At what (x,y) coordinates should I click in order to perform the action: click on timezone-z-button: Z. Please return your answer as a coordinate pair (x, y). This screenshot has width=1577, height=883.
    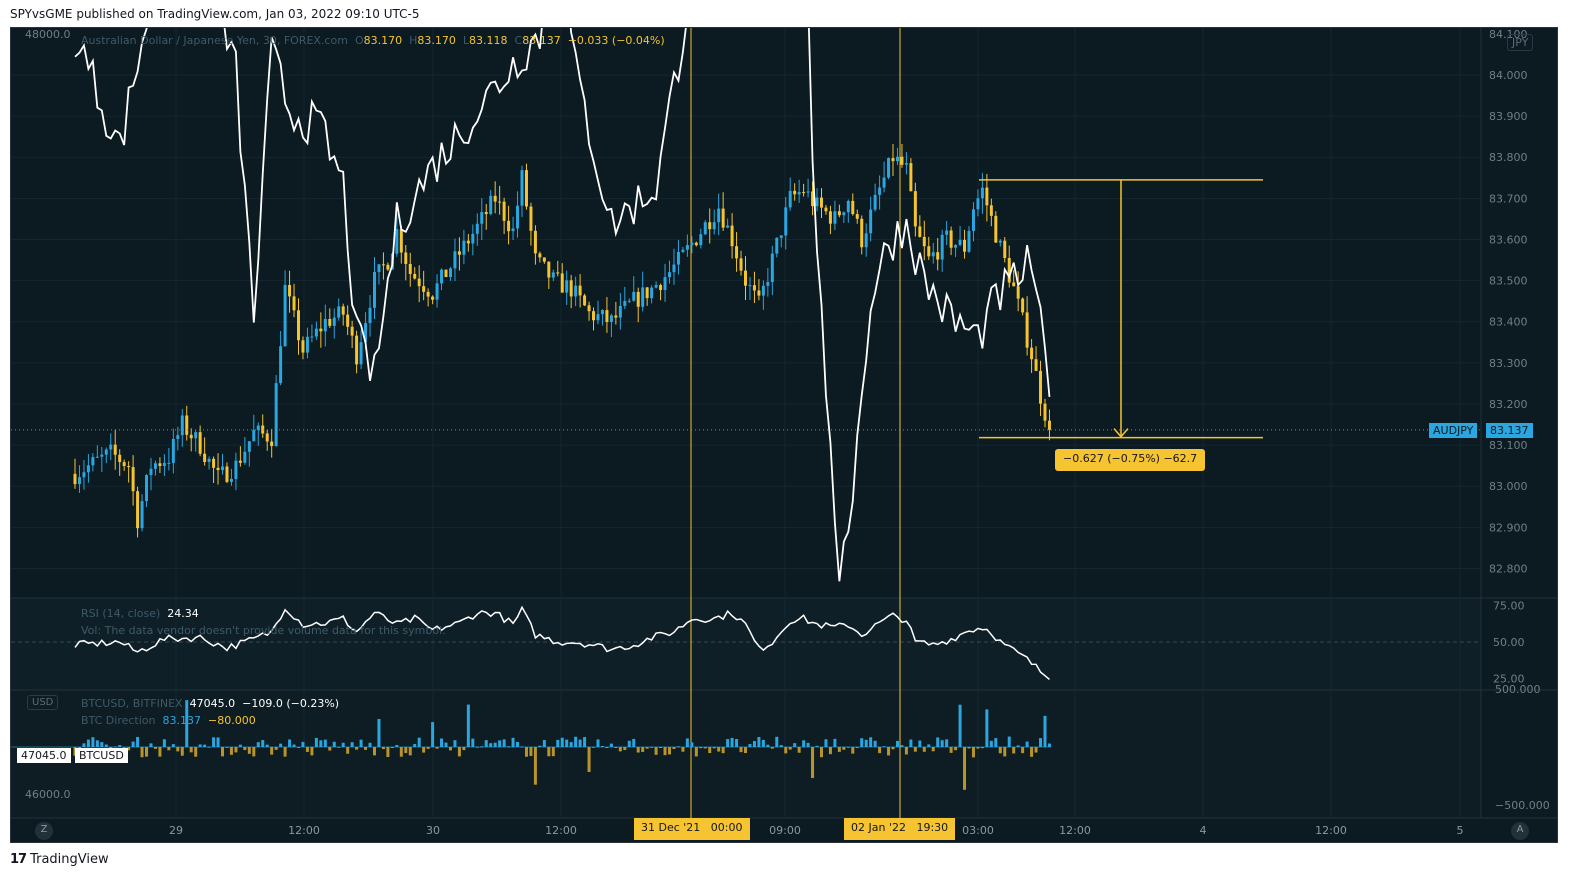
    Looking at the image, I should click on (44, 831).